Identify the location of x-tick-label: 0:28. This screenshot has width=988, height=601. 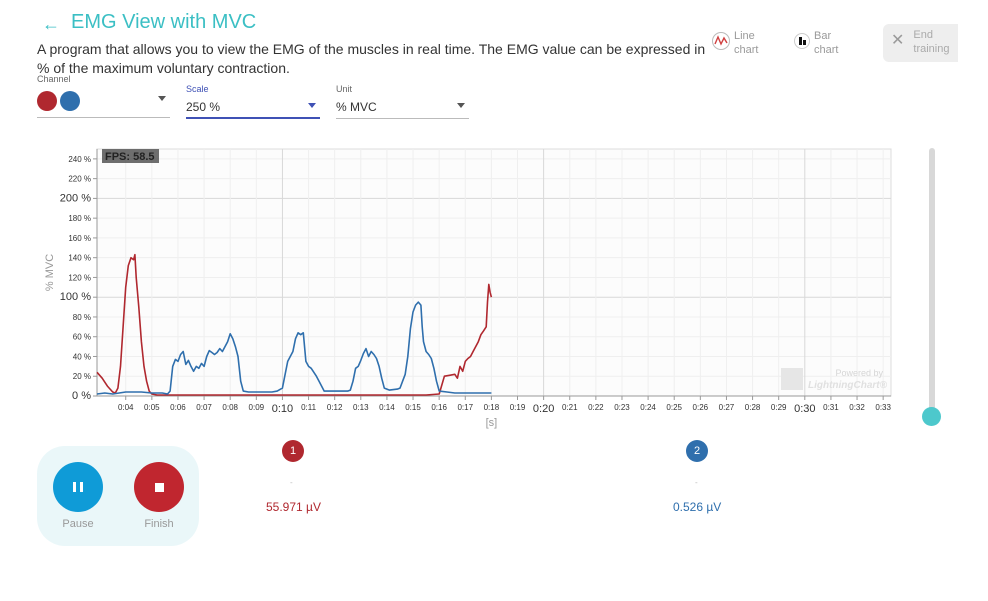
(753, 407).